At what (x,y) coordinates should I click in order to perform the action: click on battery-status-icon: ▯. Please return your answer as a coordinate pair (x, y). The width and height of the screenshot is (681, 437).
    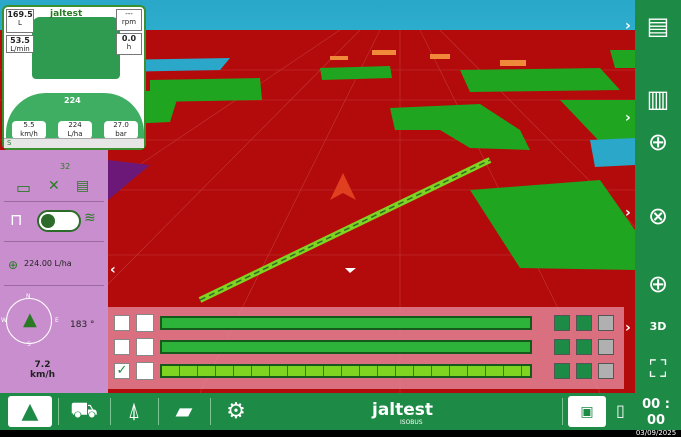
    Looking at the image, I should click on (620, 410).